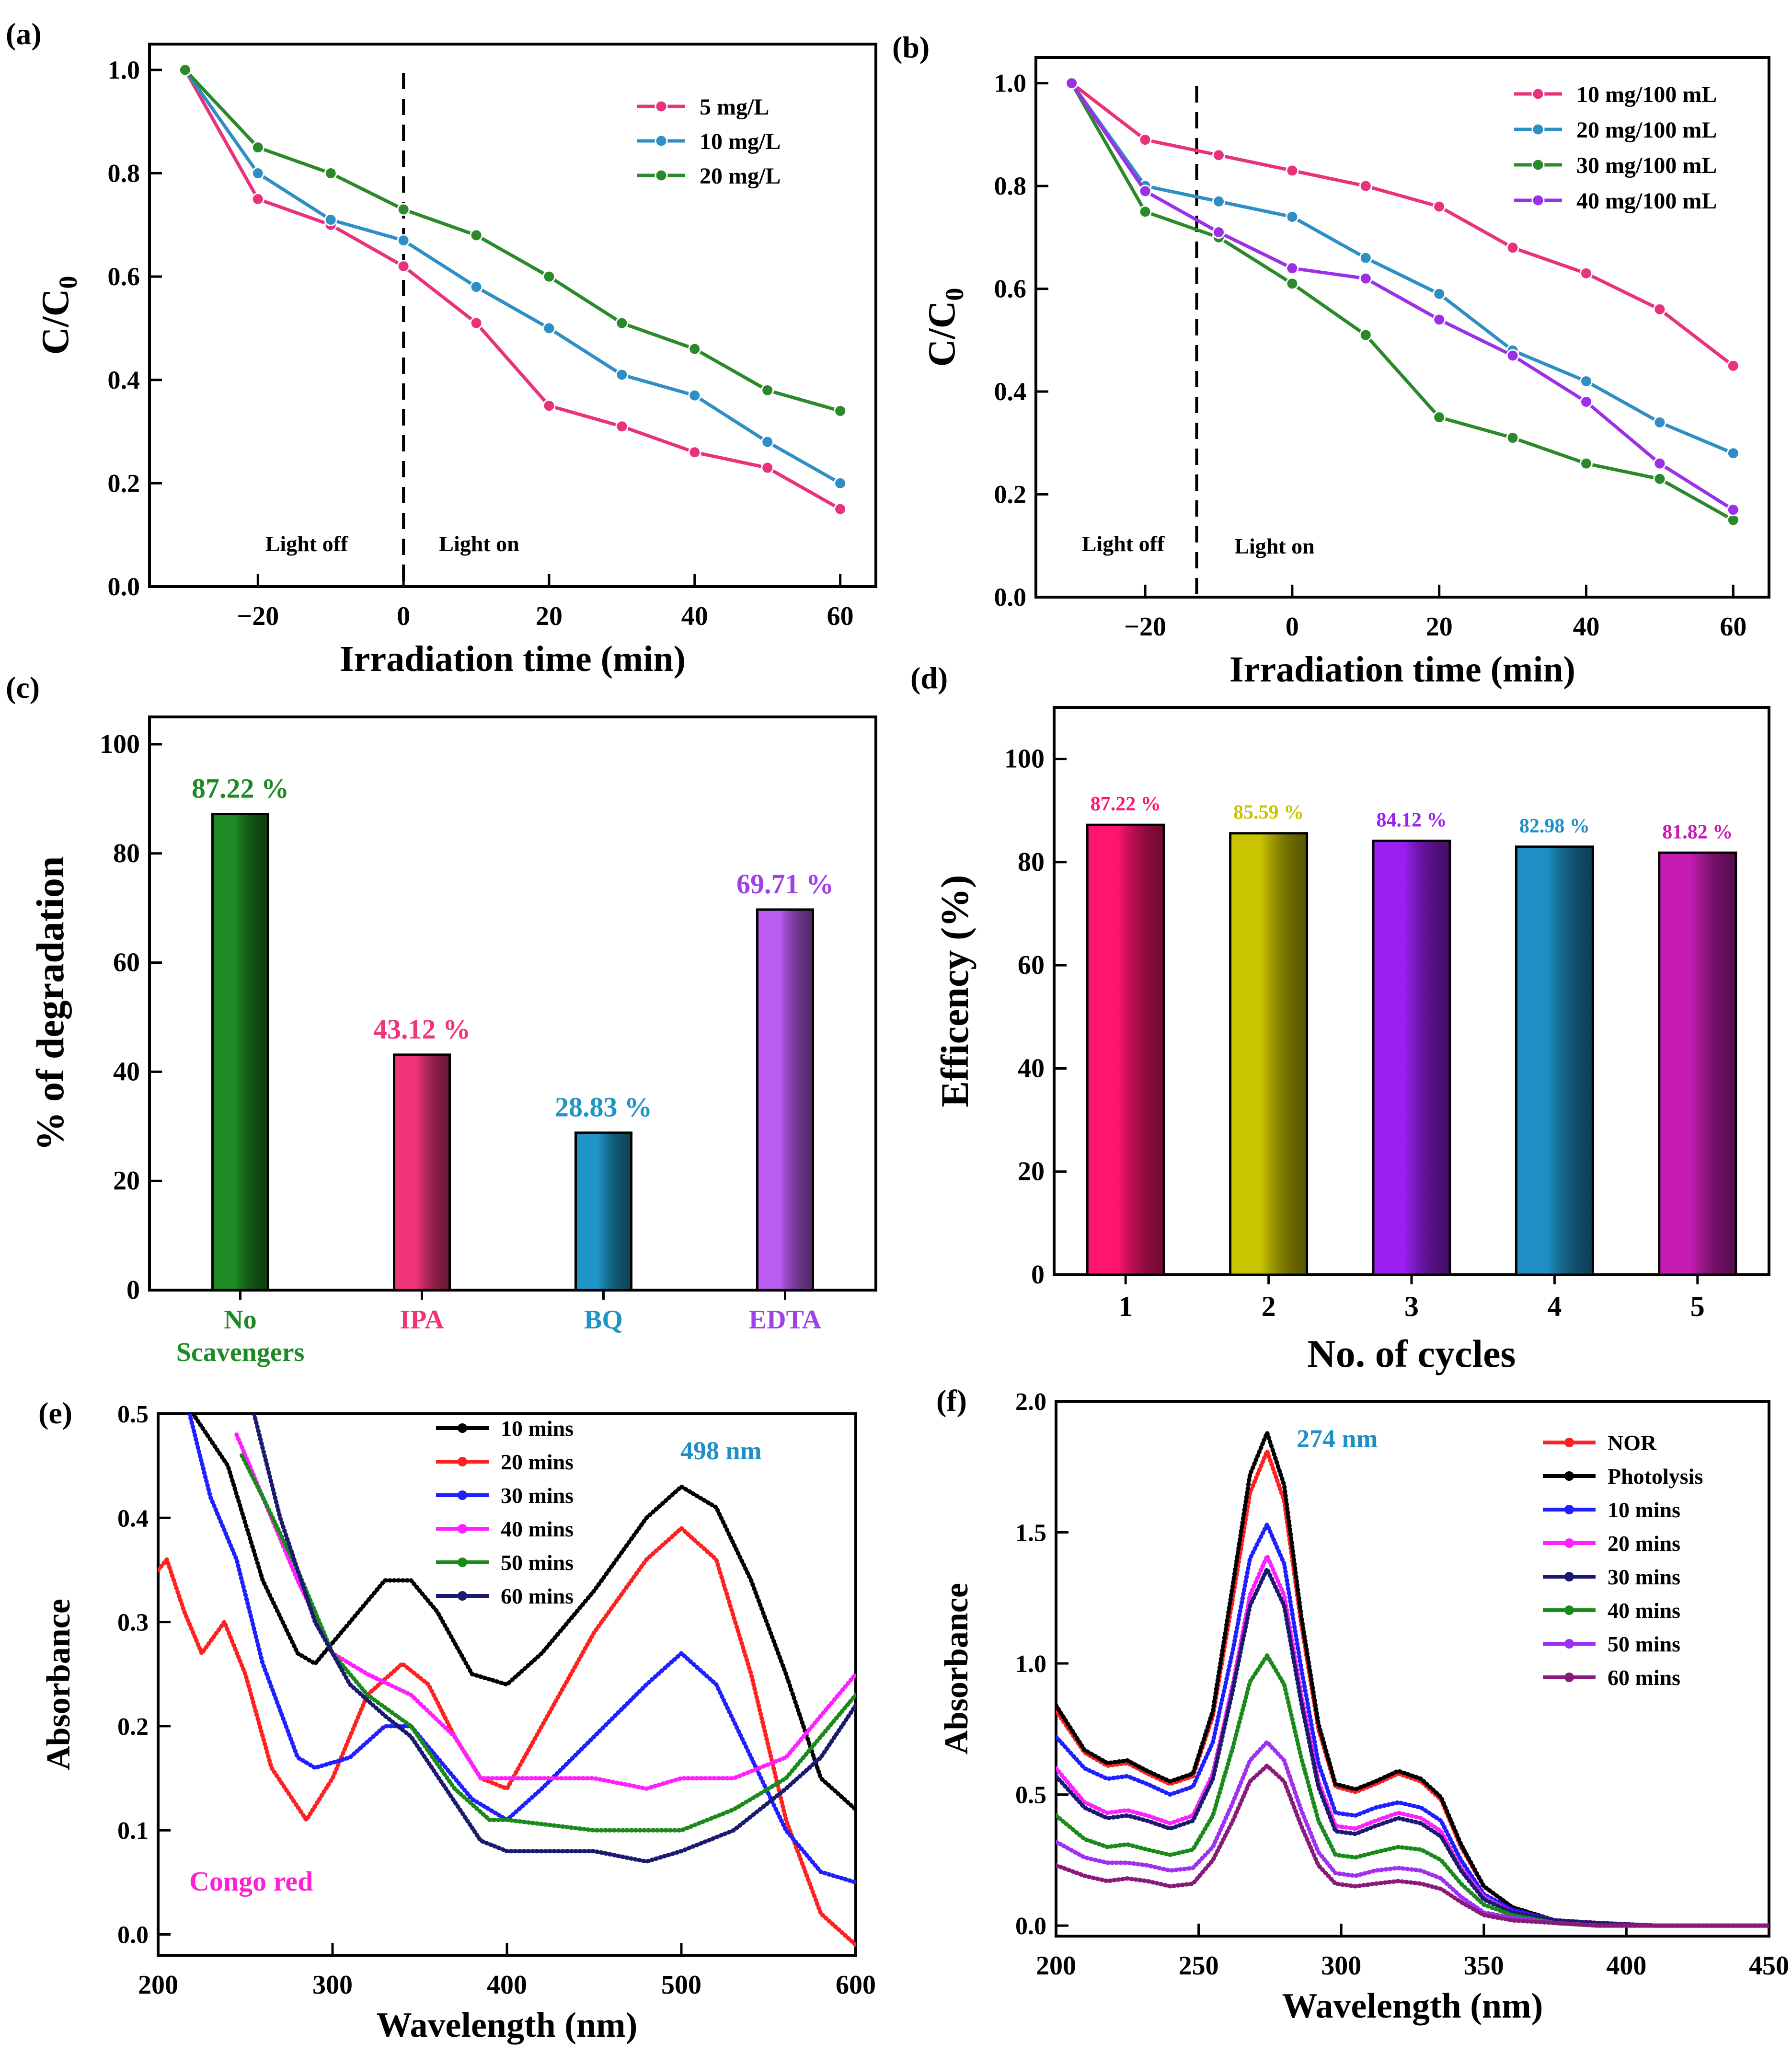  Describe the element at coordinates (1538, 129) in the screenshot. I see `panel-b-legend-marker` at that location.